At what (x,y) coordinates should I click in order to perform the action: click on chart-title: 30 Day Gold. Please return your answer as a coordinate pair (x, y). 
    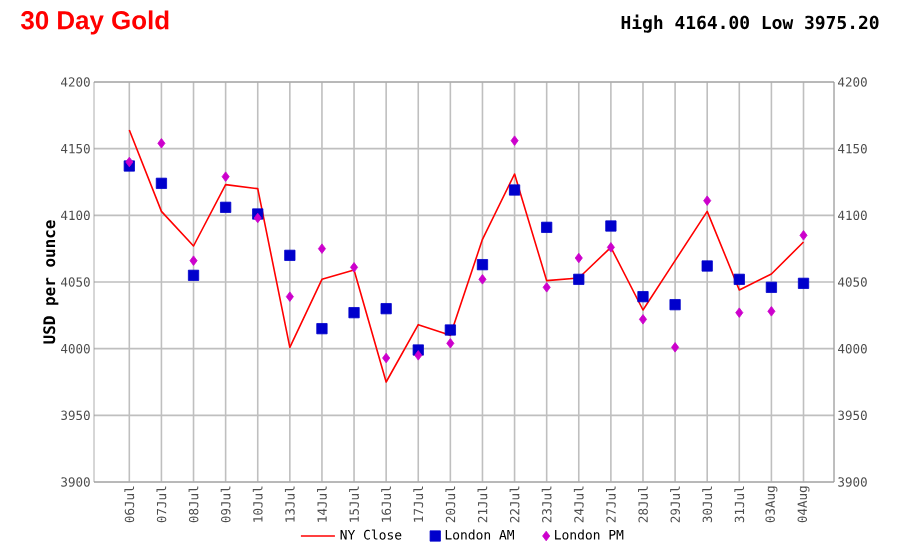
    Looking at the image, I should click on (94, 22).